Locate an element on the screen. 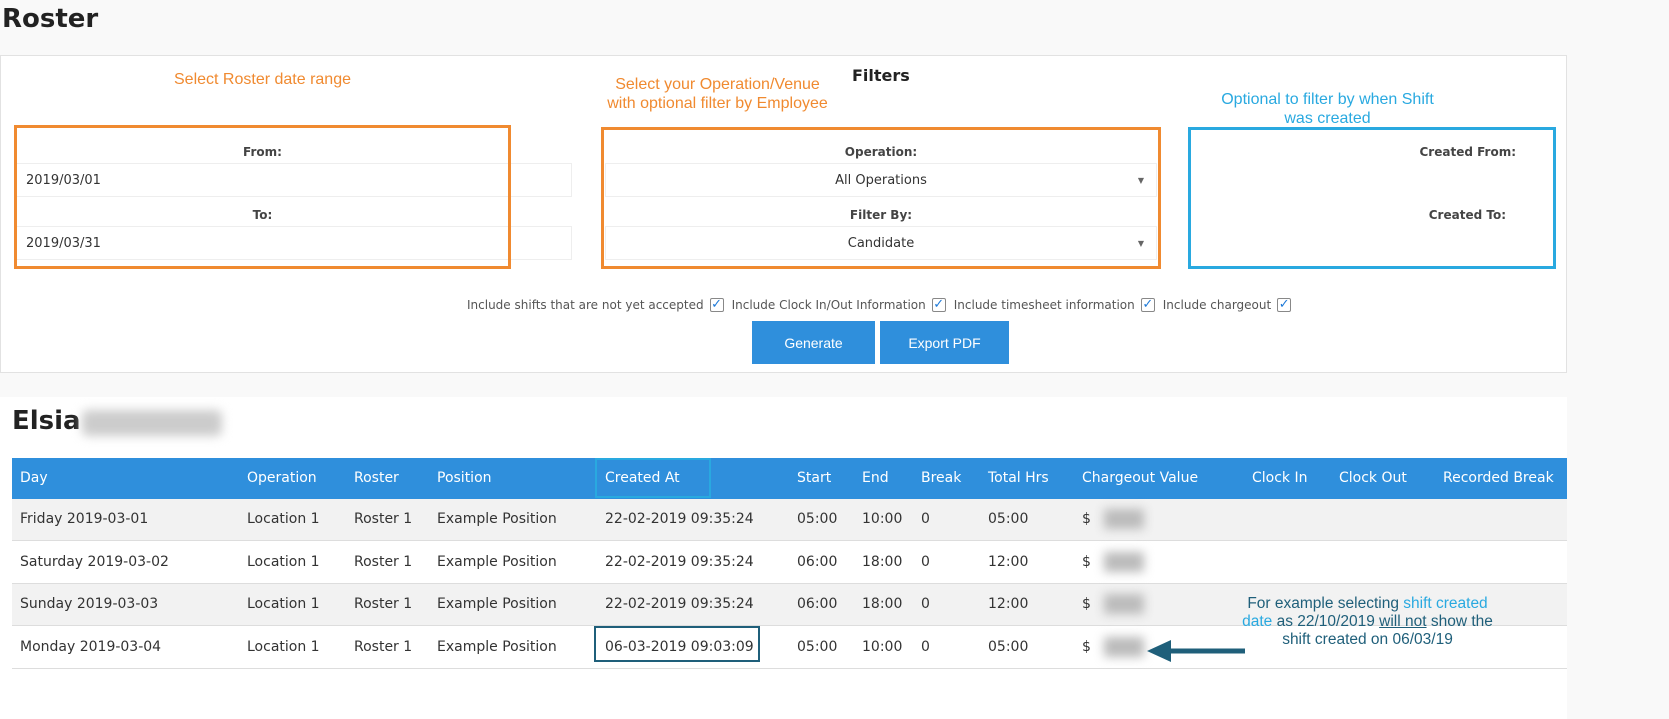  filter-by-select: Candidate ▼ is located at coordinates (881, 243).